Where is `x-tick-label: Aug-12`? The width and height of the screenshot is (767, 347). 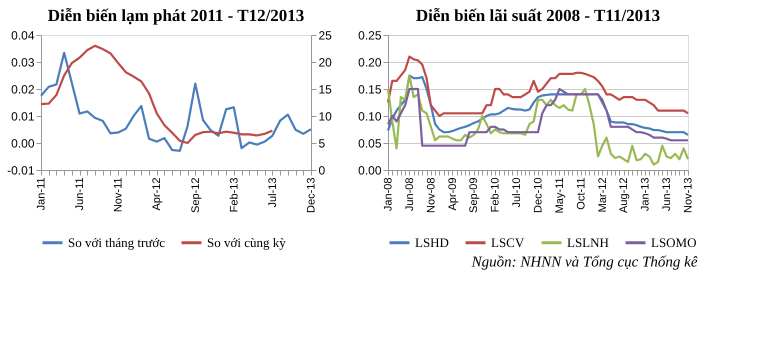
x-tick-label: Aug-12 is located at coordinates (624, 195).